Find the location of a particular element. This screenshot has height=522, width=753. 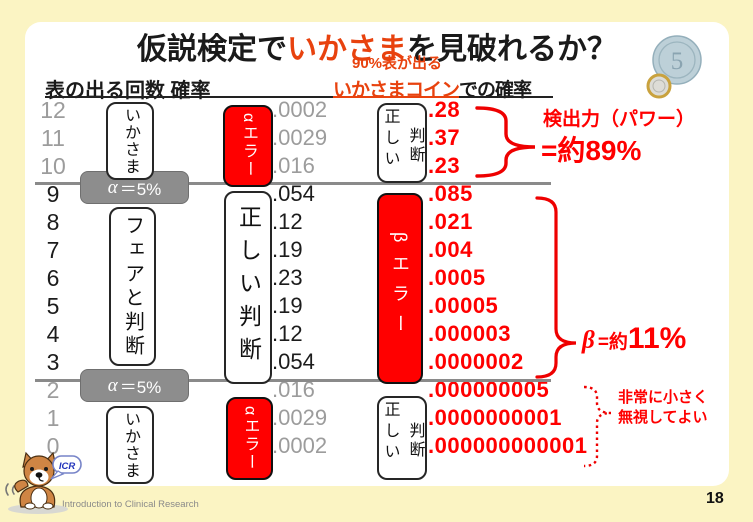

loaded-coin-probability: .085 is located at coordinates (450, 193).